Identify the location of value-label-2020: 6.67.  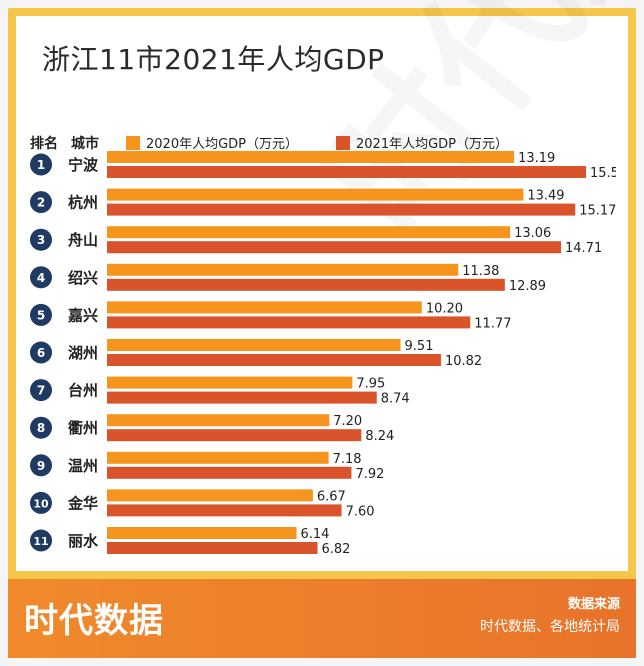
(331, 496).